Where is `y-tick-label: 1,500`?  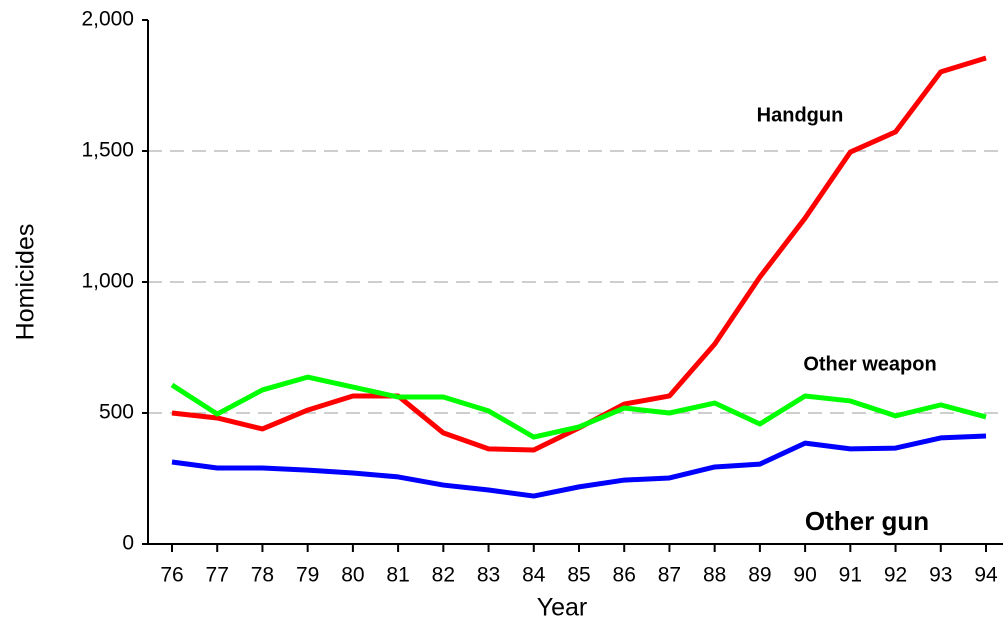
y-tick-label: 1,500 is located at coordinates (107, 150).